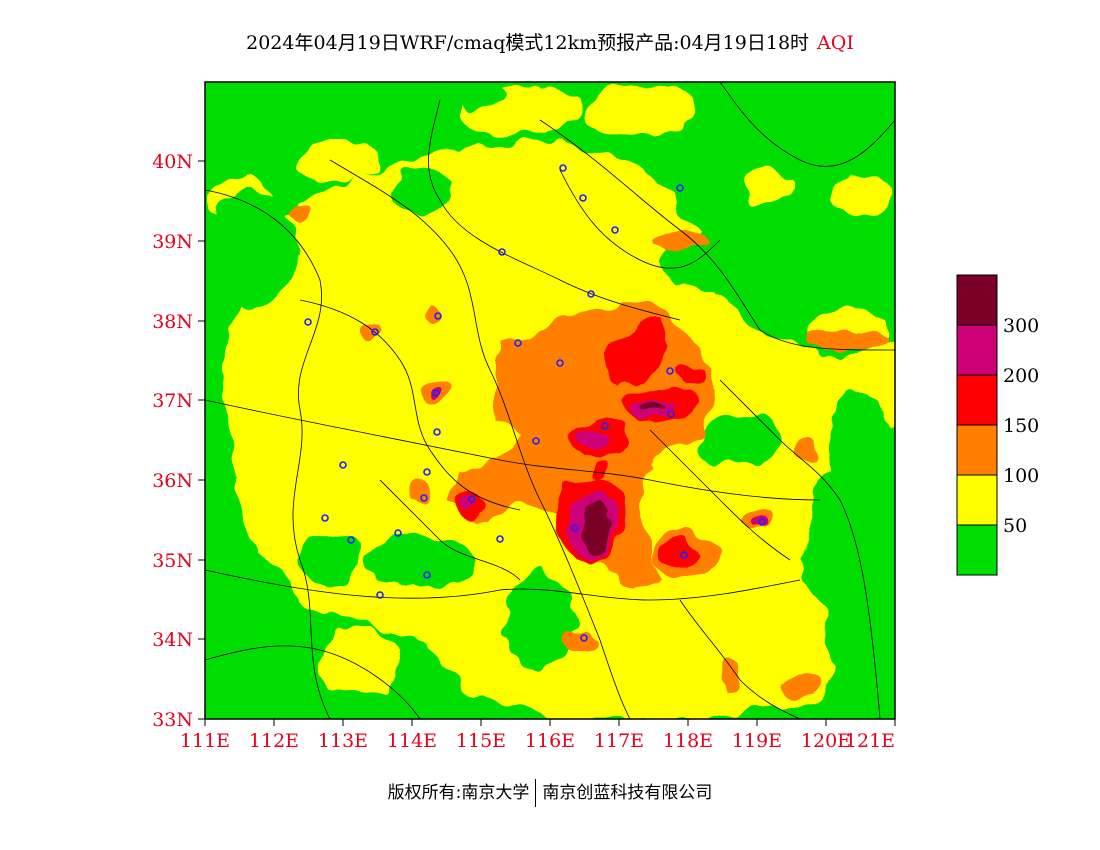 The height and width of the screenshot is (850, 1100). I want to click on lon-label: 111E, so click(205, 741).